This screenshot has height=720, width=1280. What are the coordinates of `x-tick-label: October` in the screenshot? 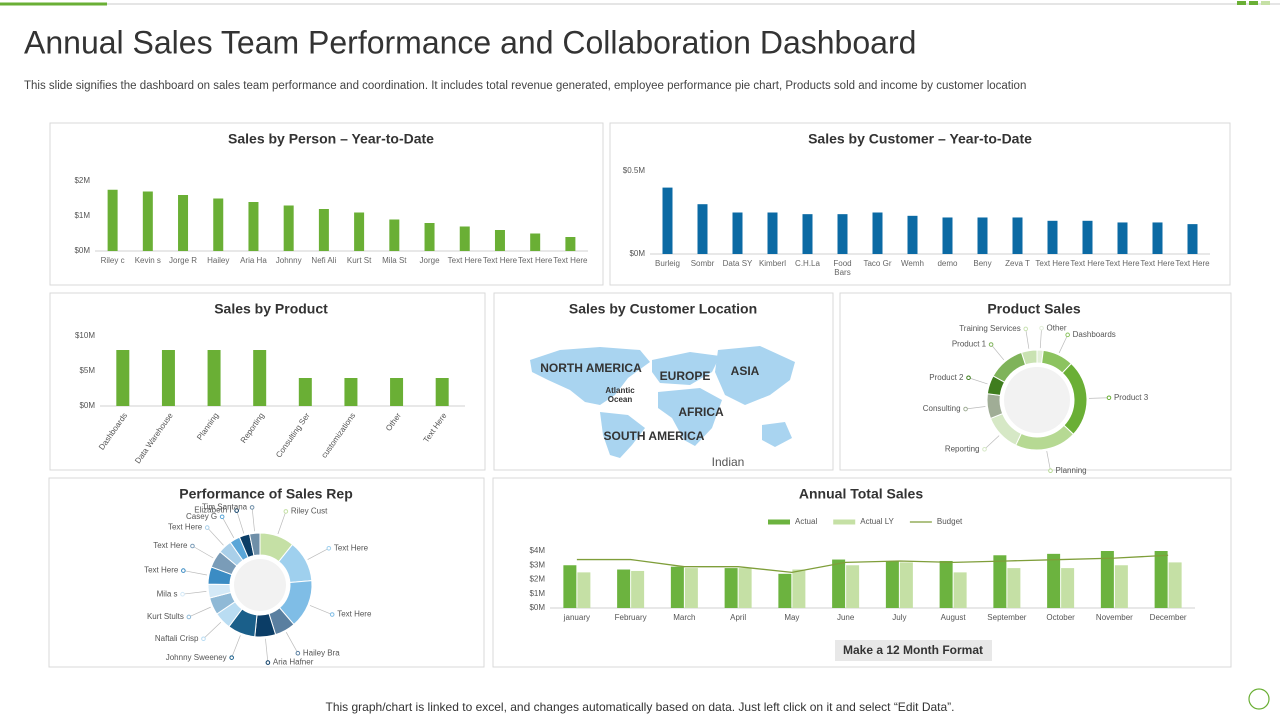 It's located at (1060, 617).